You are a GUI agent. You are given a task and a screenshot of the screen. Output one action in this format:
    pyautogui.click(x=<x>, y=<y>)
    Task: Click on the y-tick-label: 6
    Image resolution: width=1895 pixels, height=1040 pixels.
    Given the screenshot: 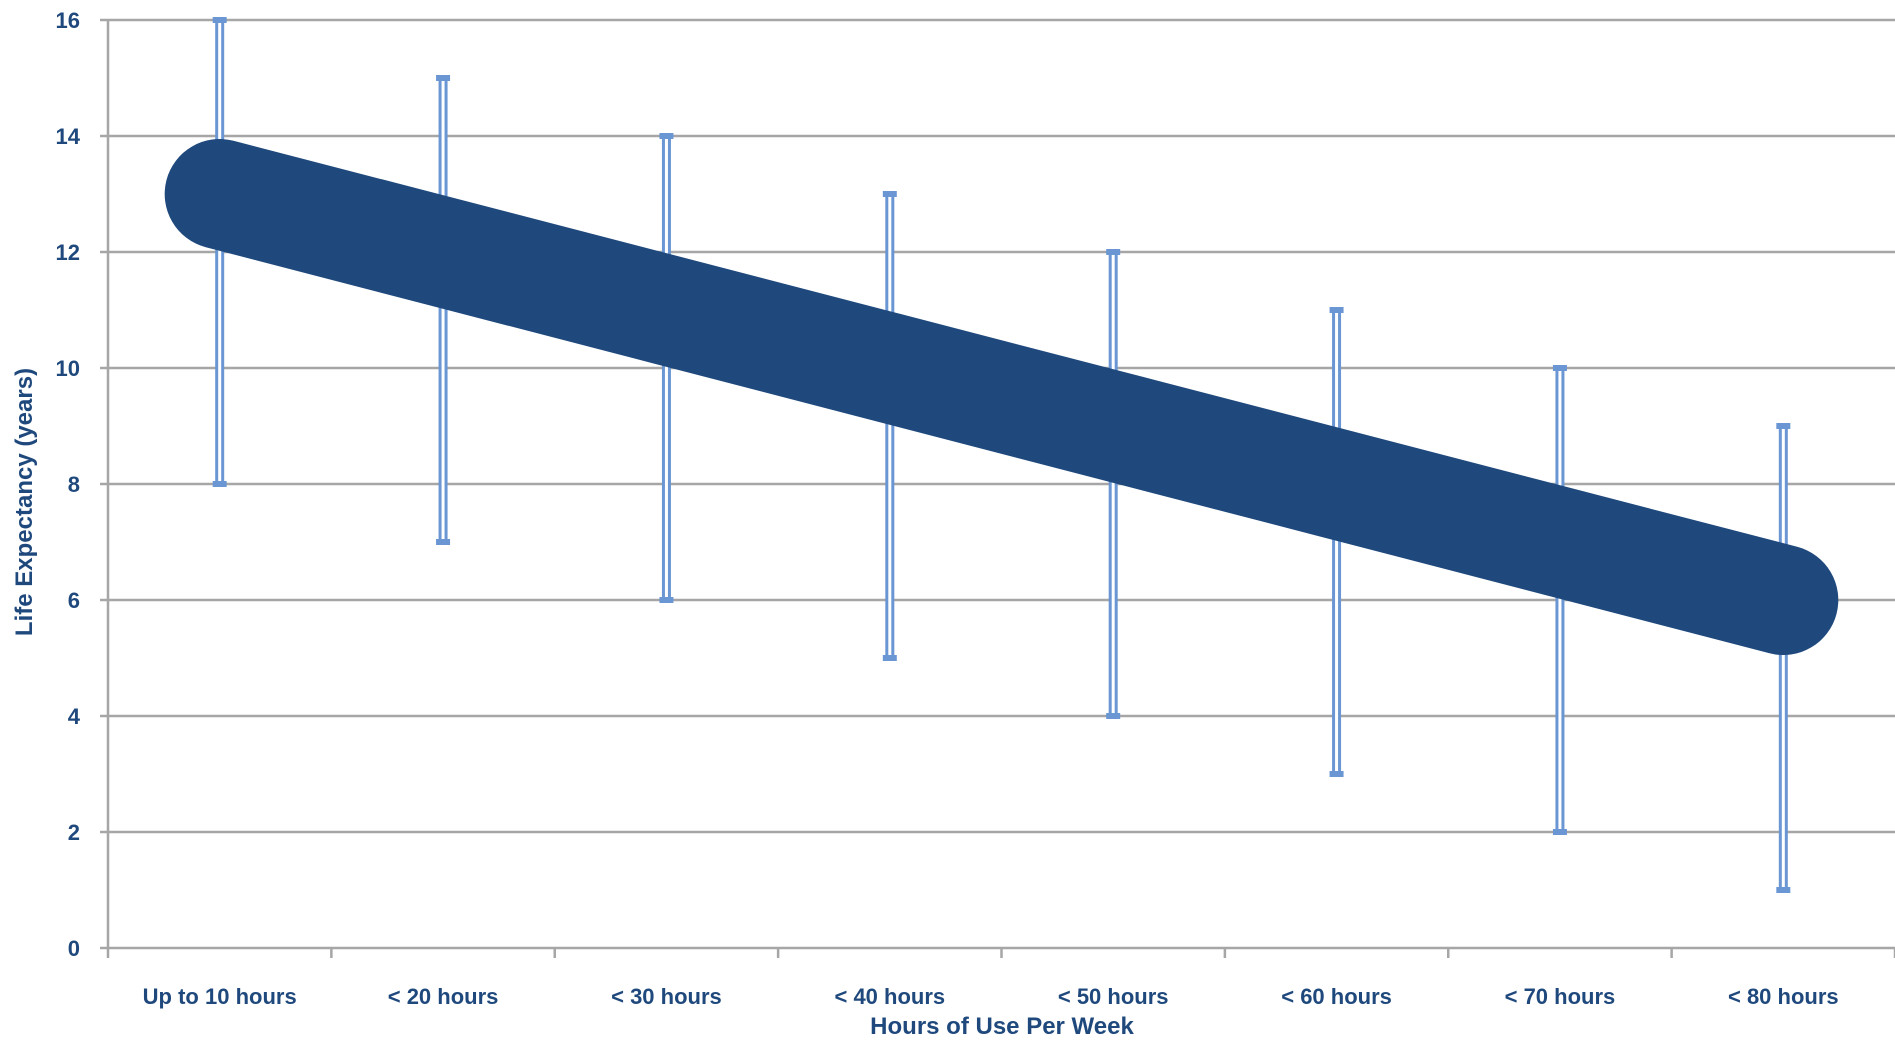 What is the action you would take?
    pyautogui.click(x=74, y=600)
    